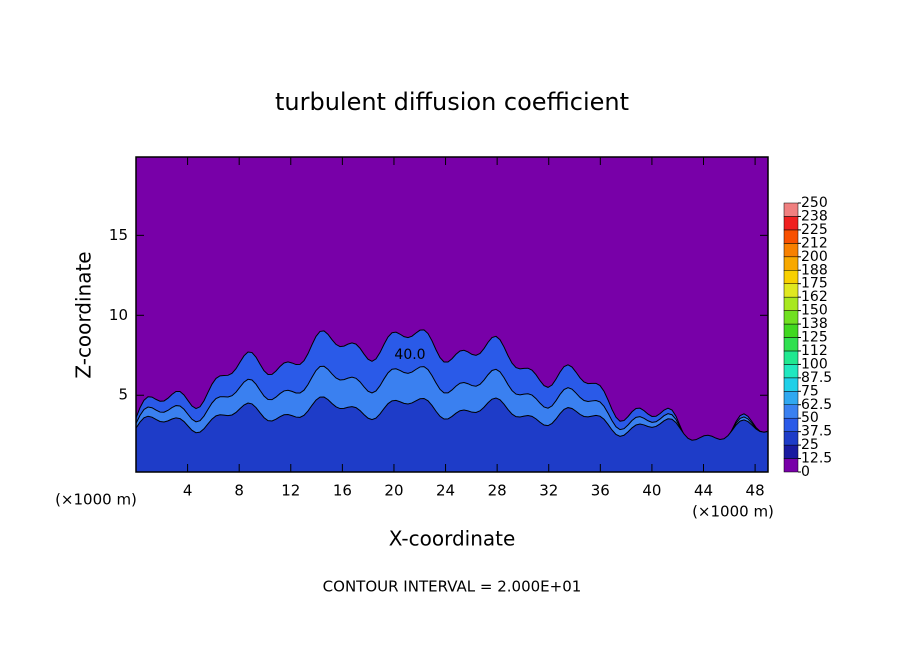 This screenshot has height=658, width=904. Describe the element at coordinates (816, 378) in the screenshot. I see `colorbar-label: 87.5` at that location.